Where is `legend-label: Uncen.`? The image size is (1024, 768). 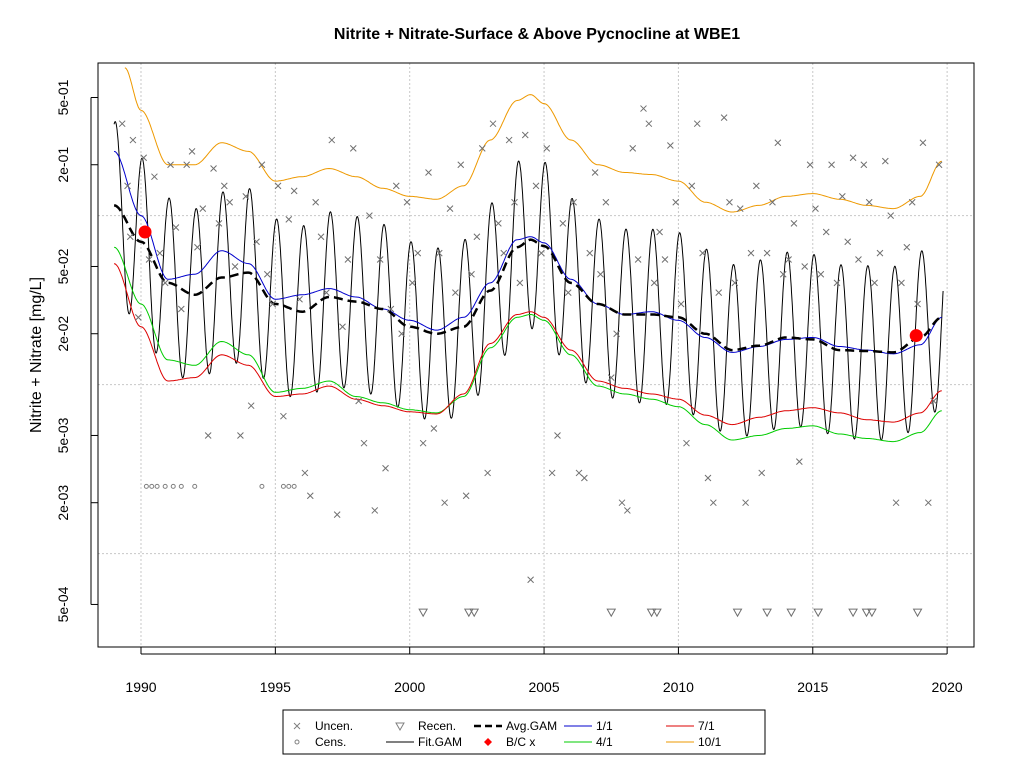
legend-label: Uncen. is located at coordinates (334, 726).